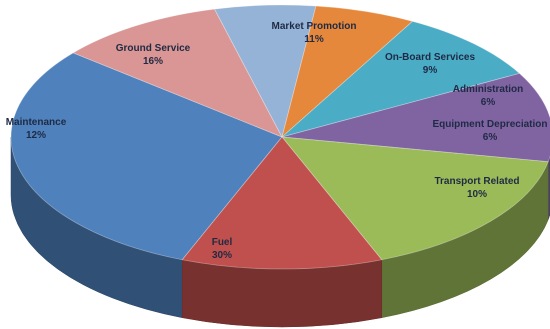 The width and height of the screenshot is (550, 329). Describe the element at coordinates (477, 194) in the screenshot. I see `slice-value-1: 10%` at that location.